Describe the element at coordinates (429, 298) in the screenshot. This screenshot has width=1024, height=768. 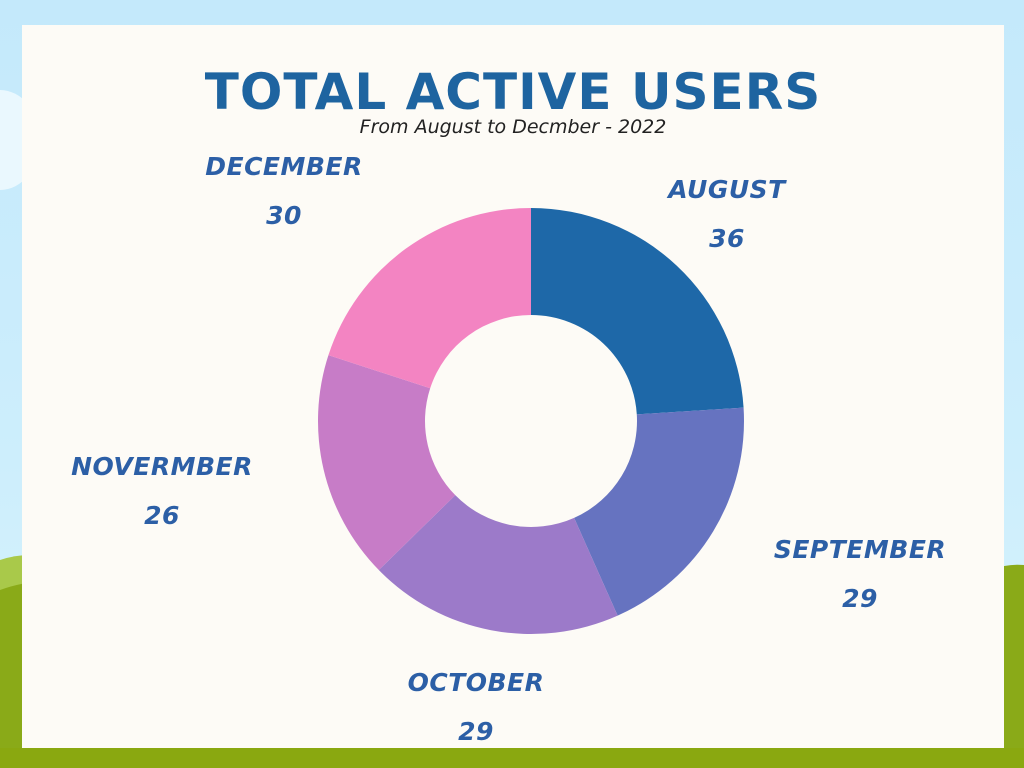
I see `slice-december` at that location.